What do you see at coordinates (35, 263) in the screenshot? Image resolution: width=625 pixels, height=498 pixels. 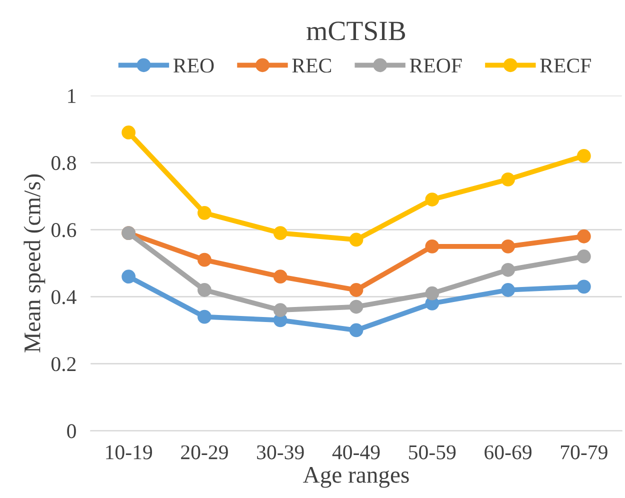 I see `y-axis-title: Mean speed (cm/s)` at bounding box center [35, 263].